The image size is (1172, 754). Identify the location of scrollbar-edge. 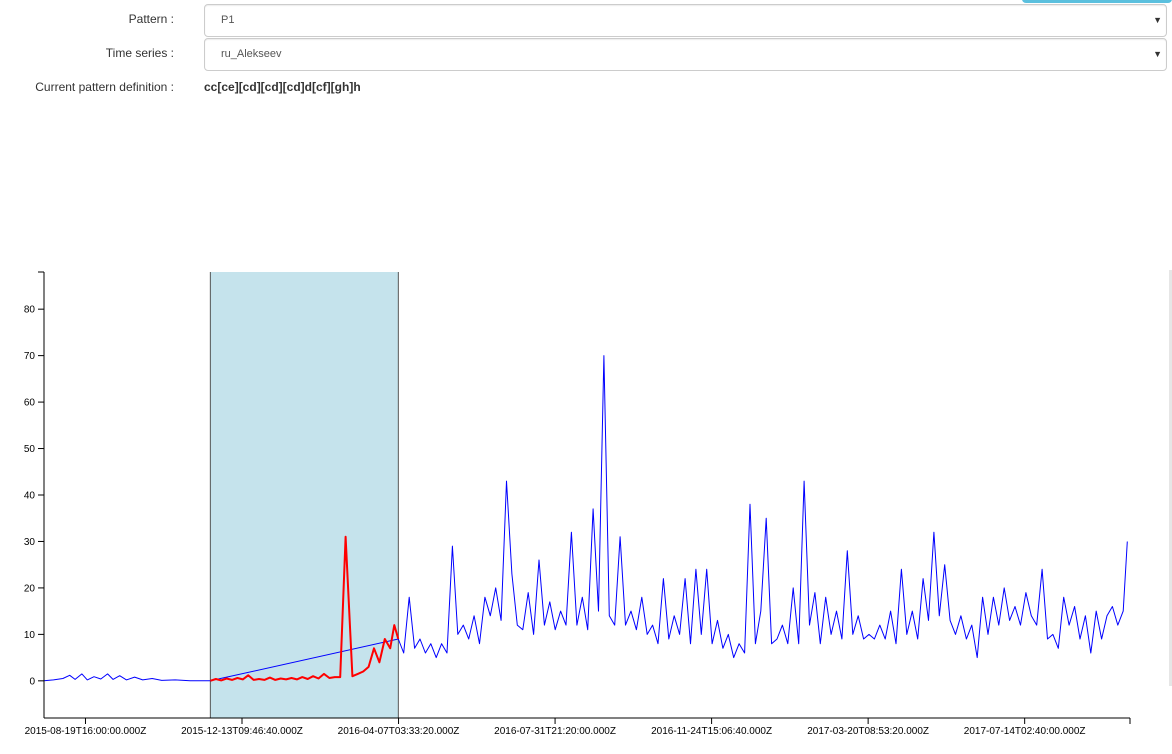
(1170, 478).